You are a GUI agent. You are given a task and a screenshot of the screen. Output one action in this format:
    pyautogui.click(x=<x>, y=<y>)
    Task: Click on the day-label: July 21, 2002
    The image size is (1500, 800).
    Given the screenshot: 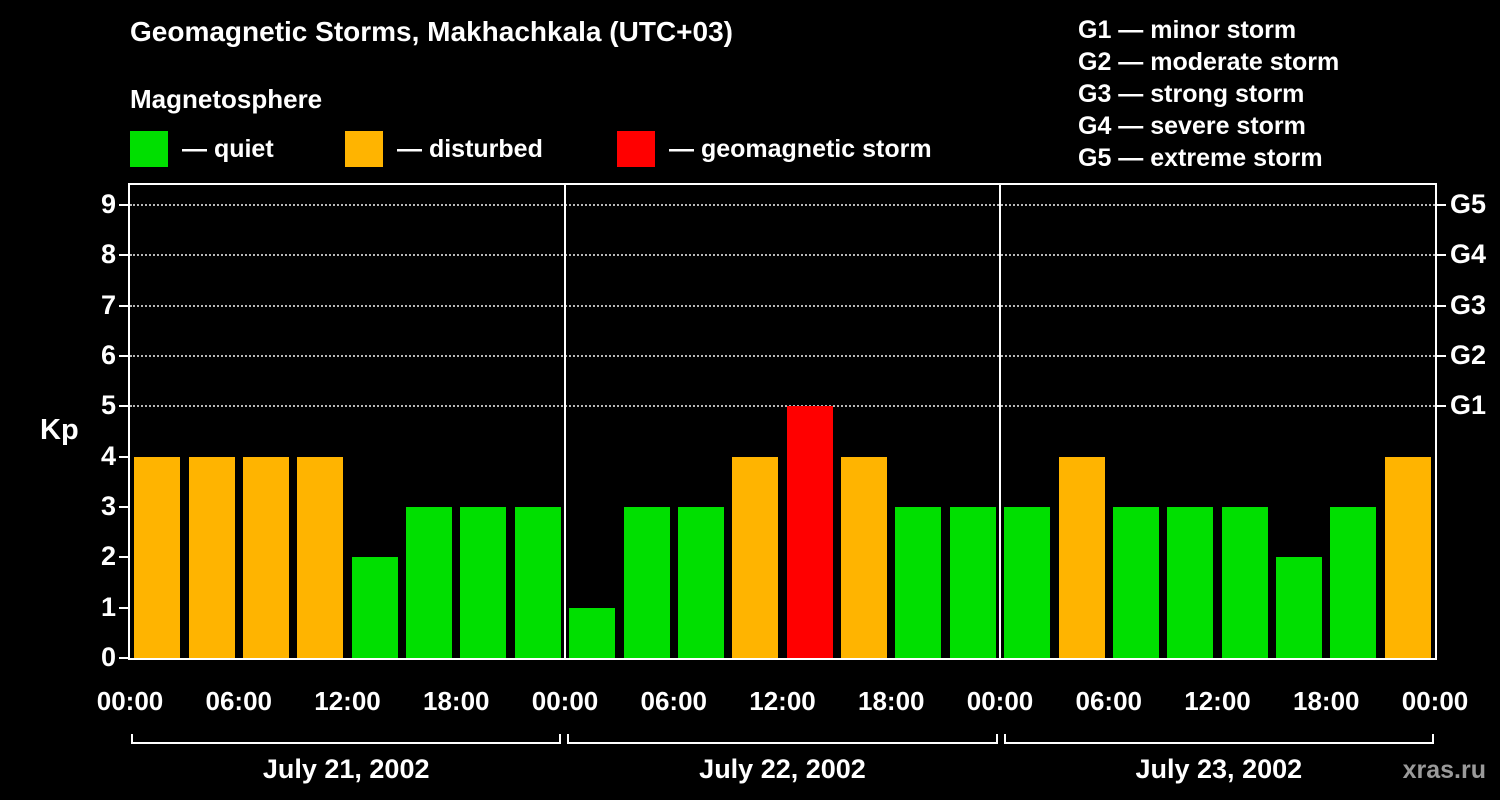 What is the action you would take?
    pyautogui.click(x=346, y=769)
    